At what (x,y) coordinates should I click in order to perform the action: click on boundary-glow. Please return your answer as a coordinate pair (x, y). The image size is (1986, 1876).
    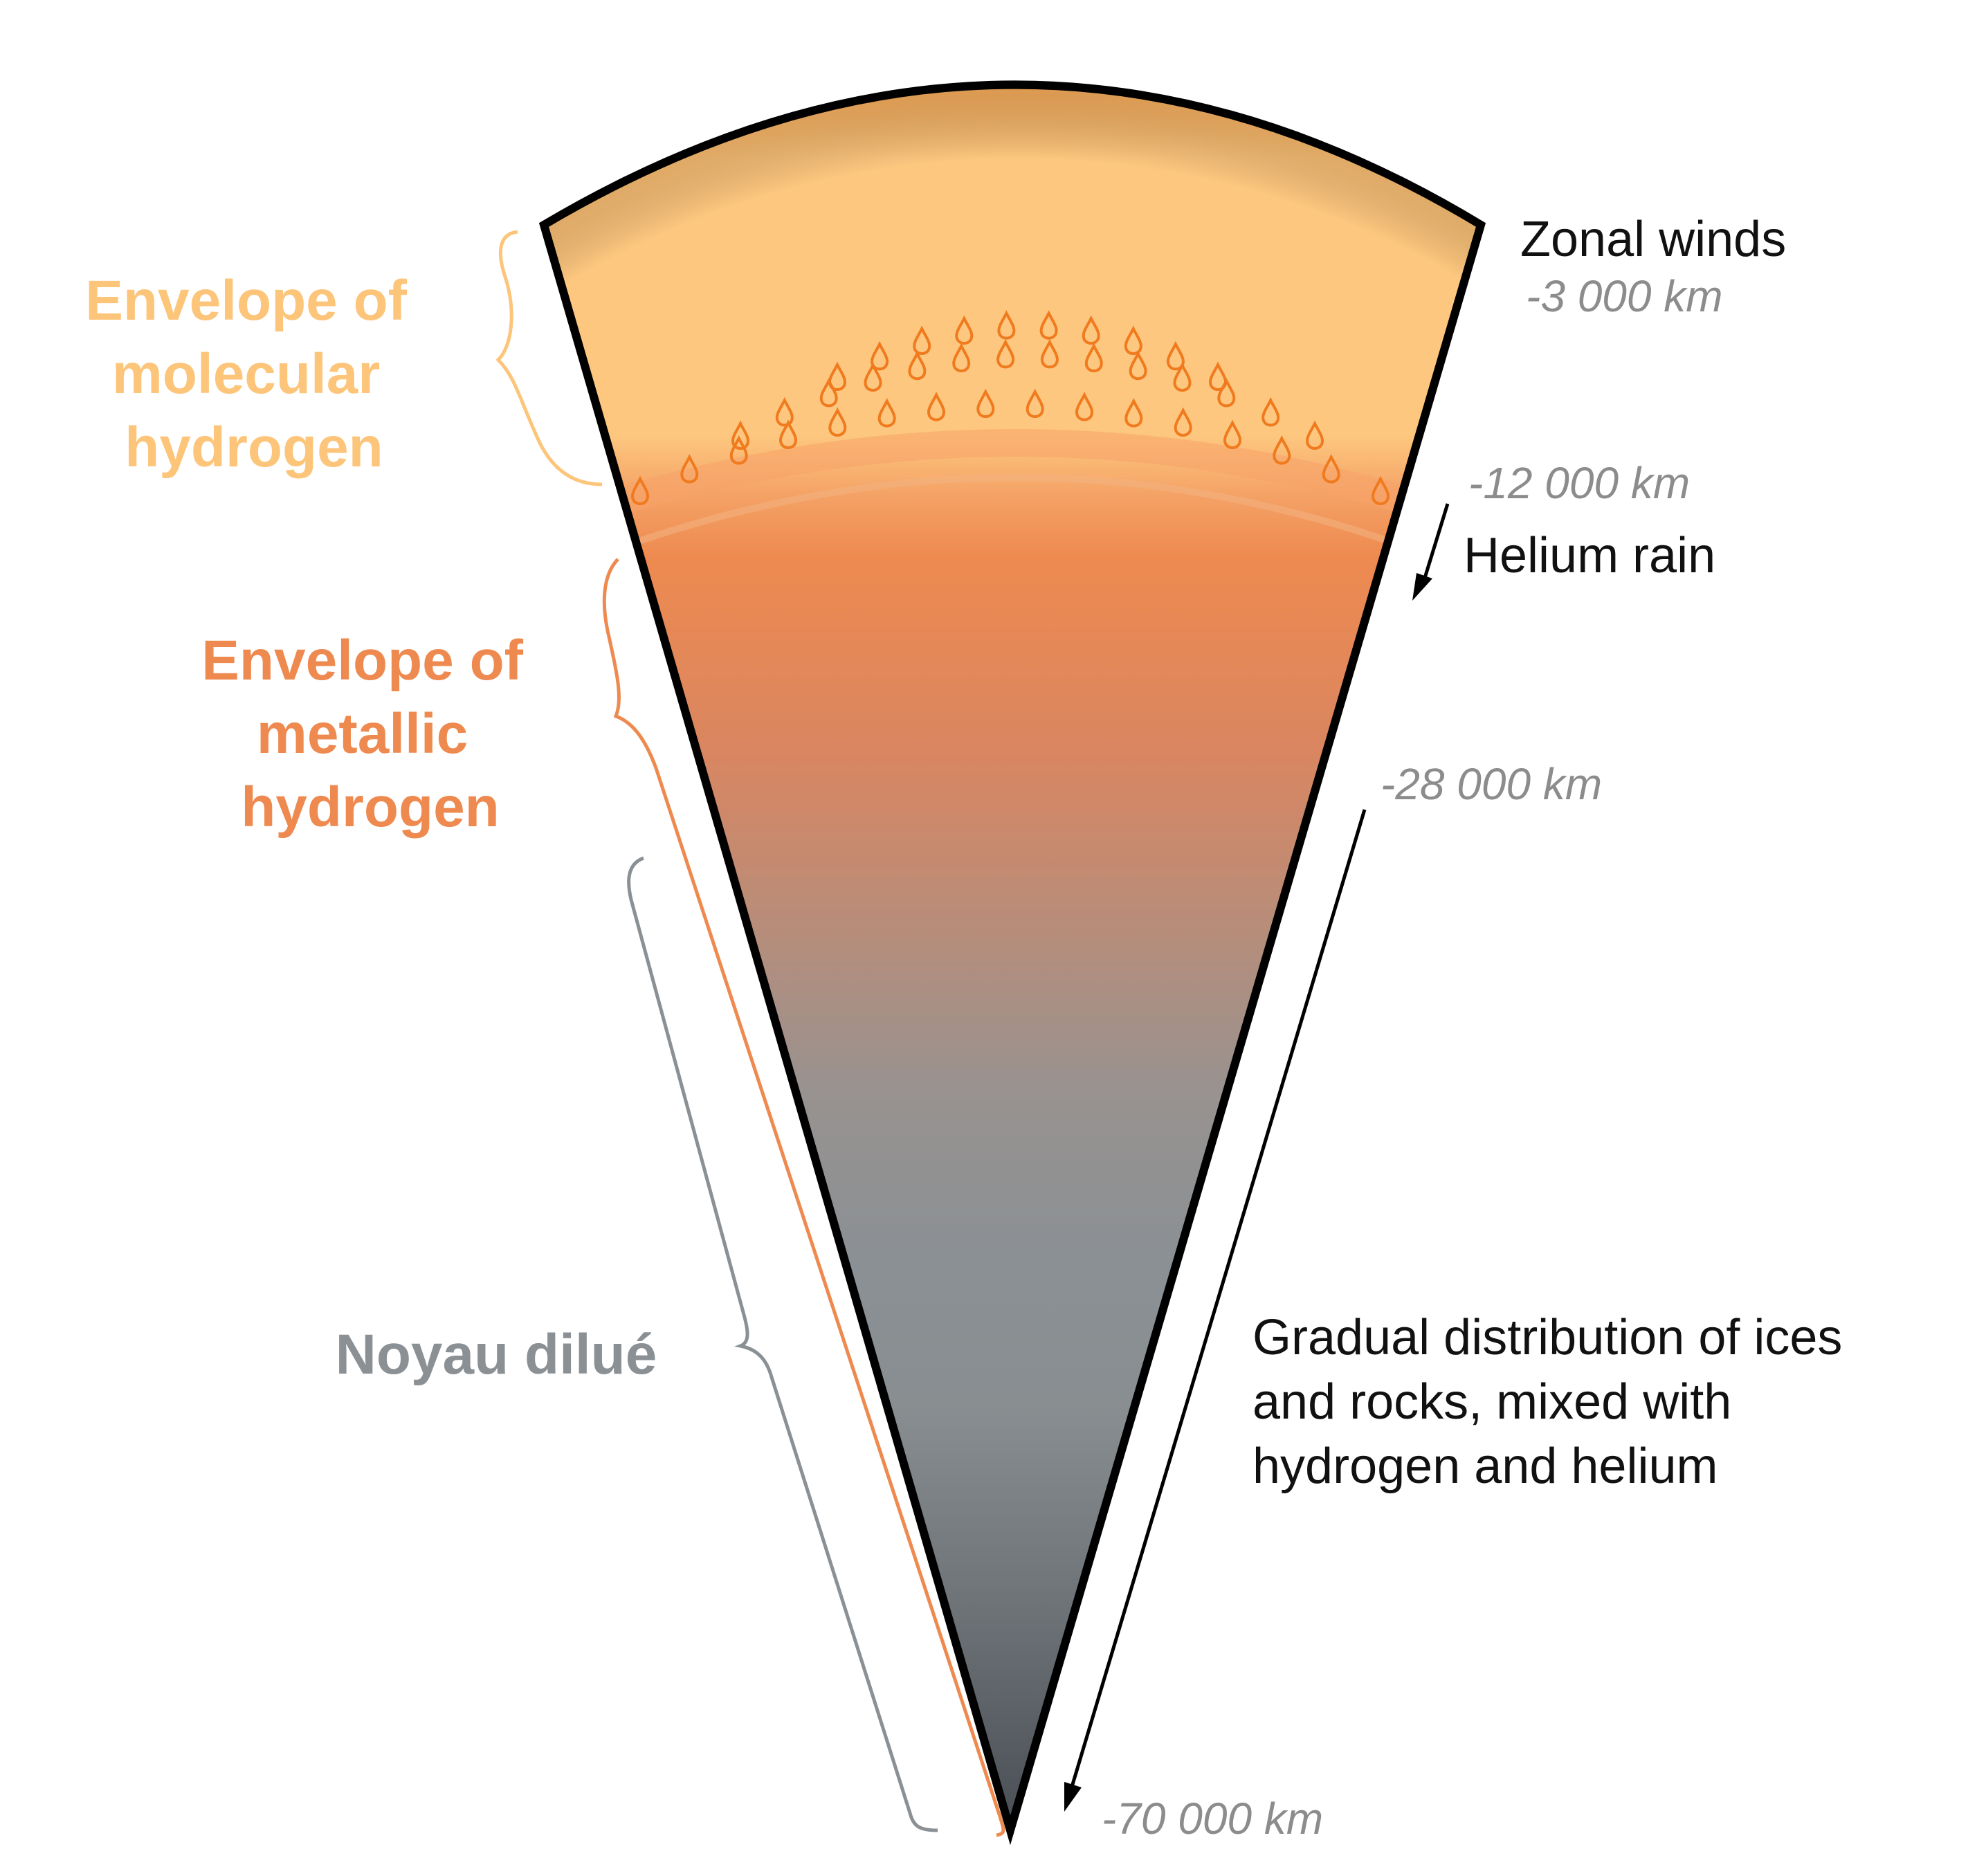
    Looking at the image, I should click on (1013, 477).